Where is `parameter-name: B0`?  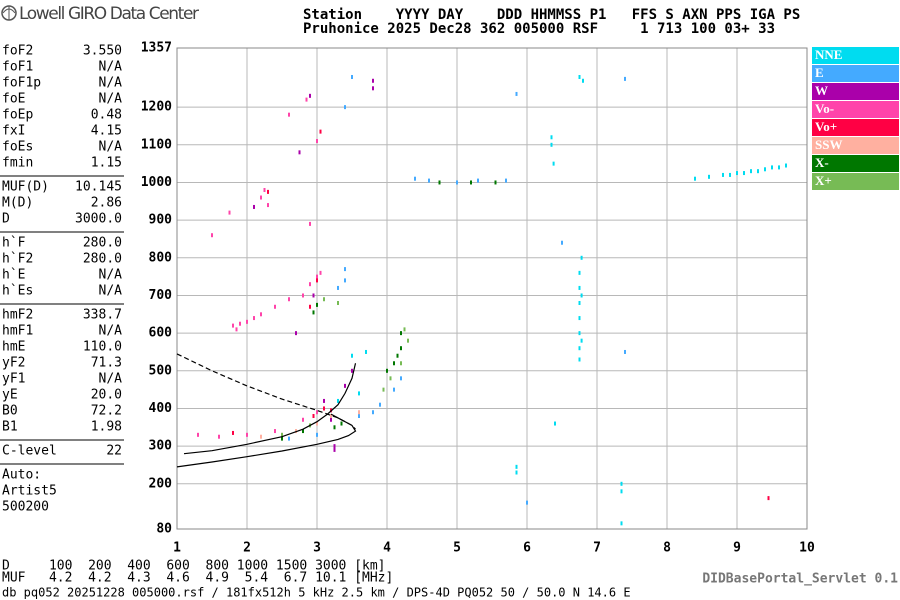
parameter-name: B0 is located at coordinates (10, 411).